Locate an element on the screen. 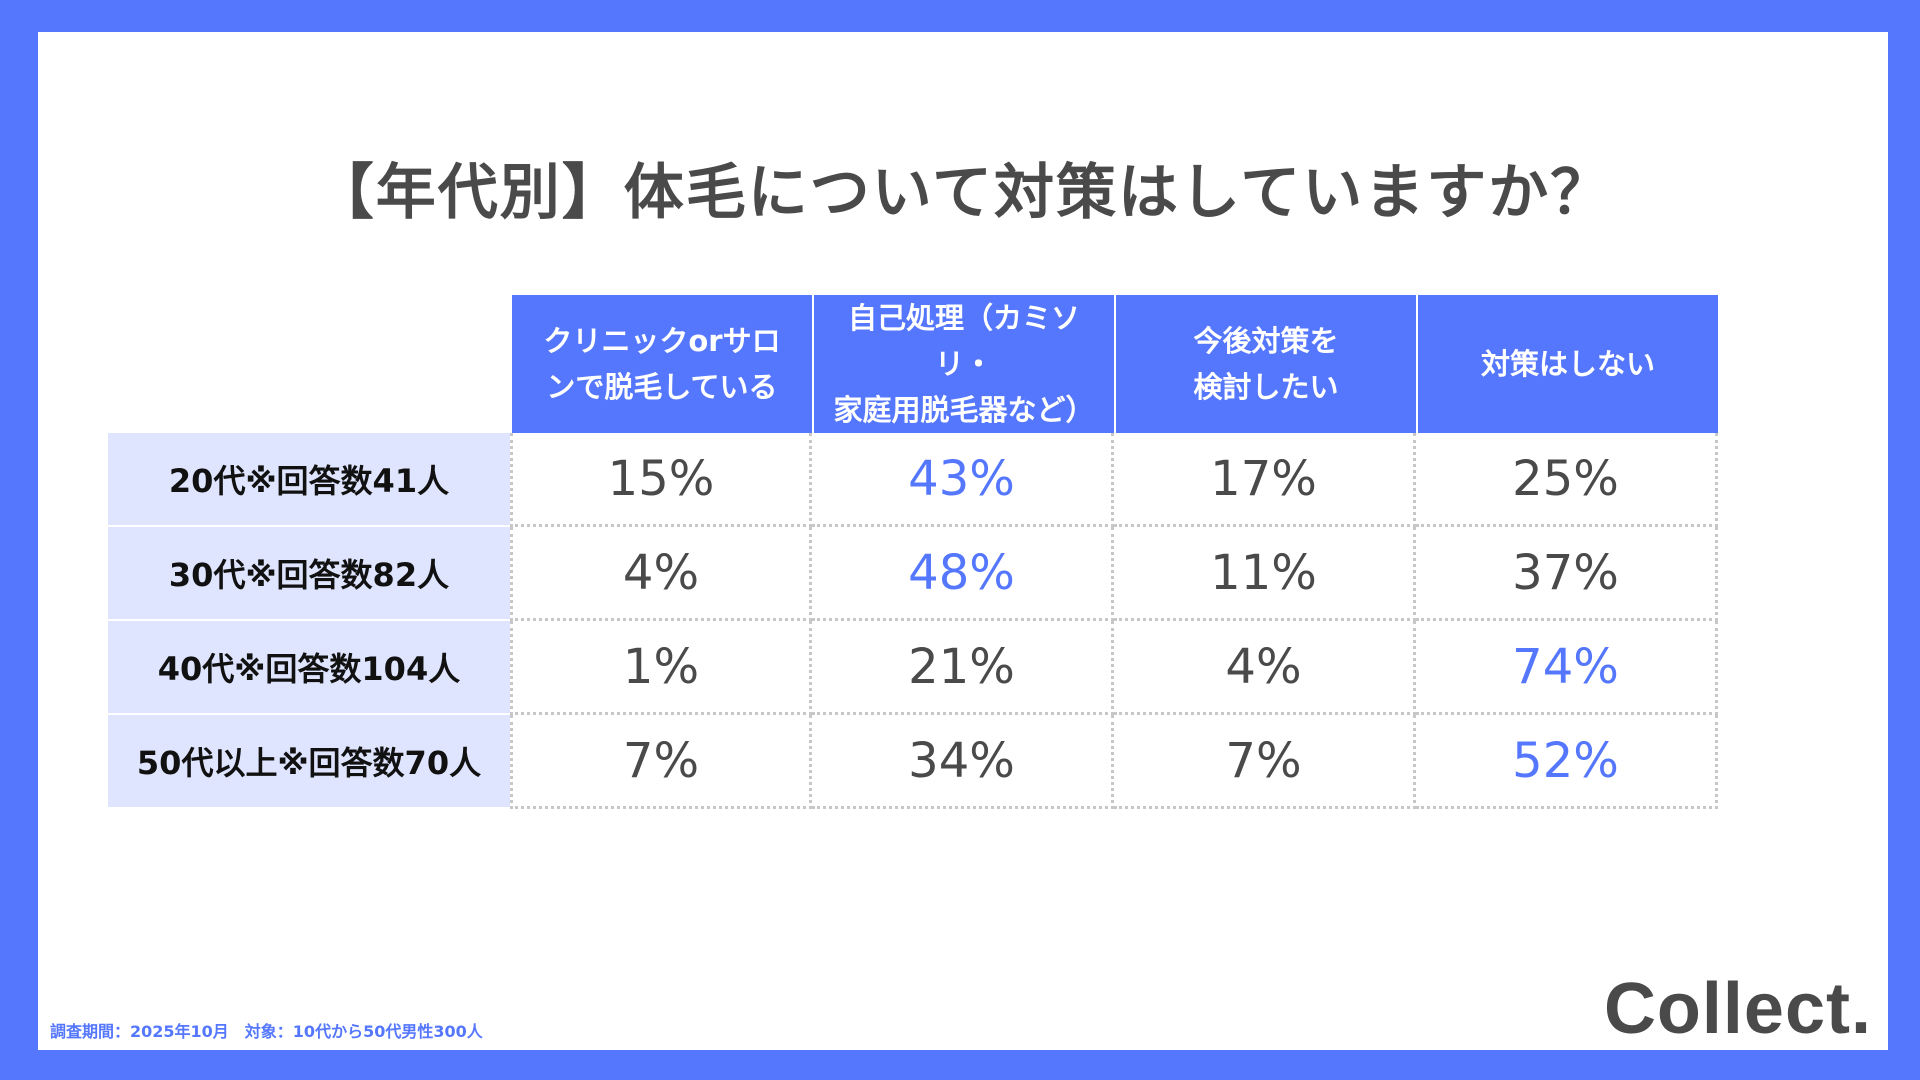 Image resolution: width=1920 pixels, height=1080 pixels. table-row: 40代※回答数104人 1% 21% 4% 74% is located at coordinates (913, 668).